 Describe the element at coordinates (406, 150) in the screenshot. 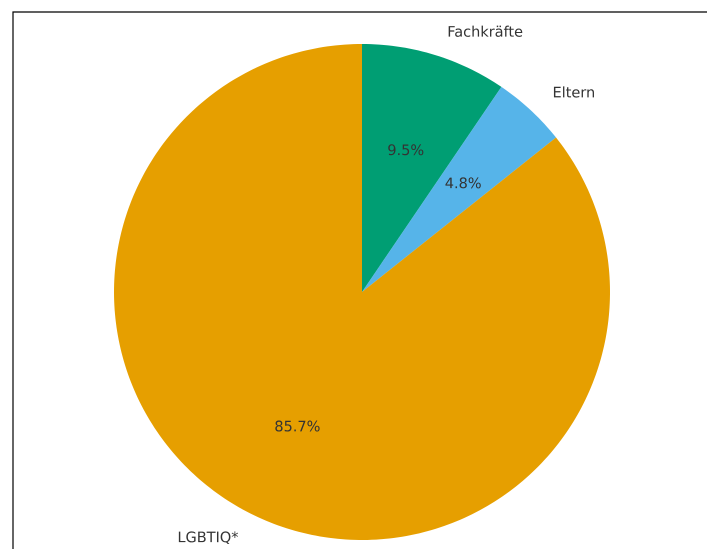

I see `data-label: 9.5%` at that location.